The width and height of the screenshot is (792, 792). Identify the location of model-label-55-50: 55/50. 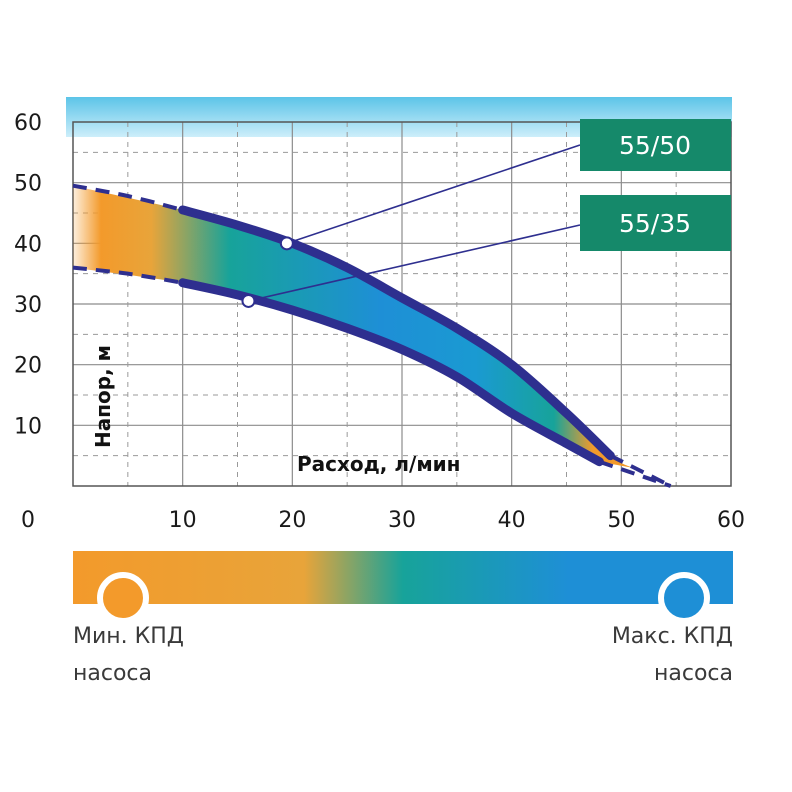
(655, 145).